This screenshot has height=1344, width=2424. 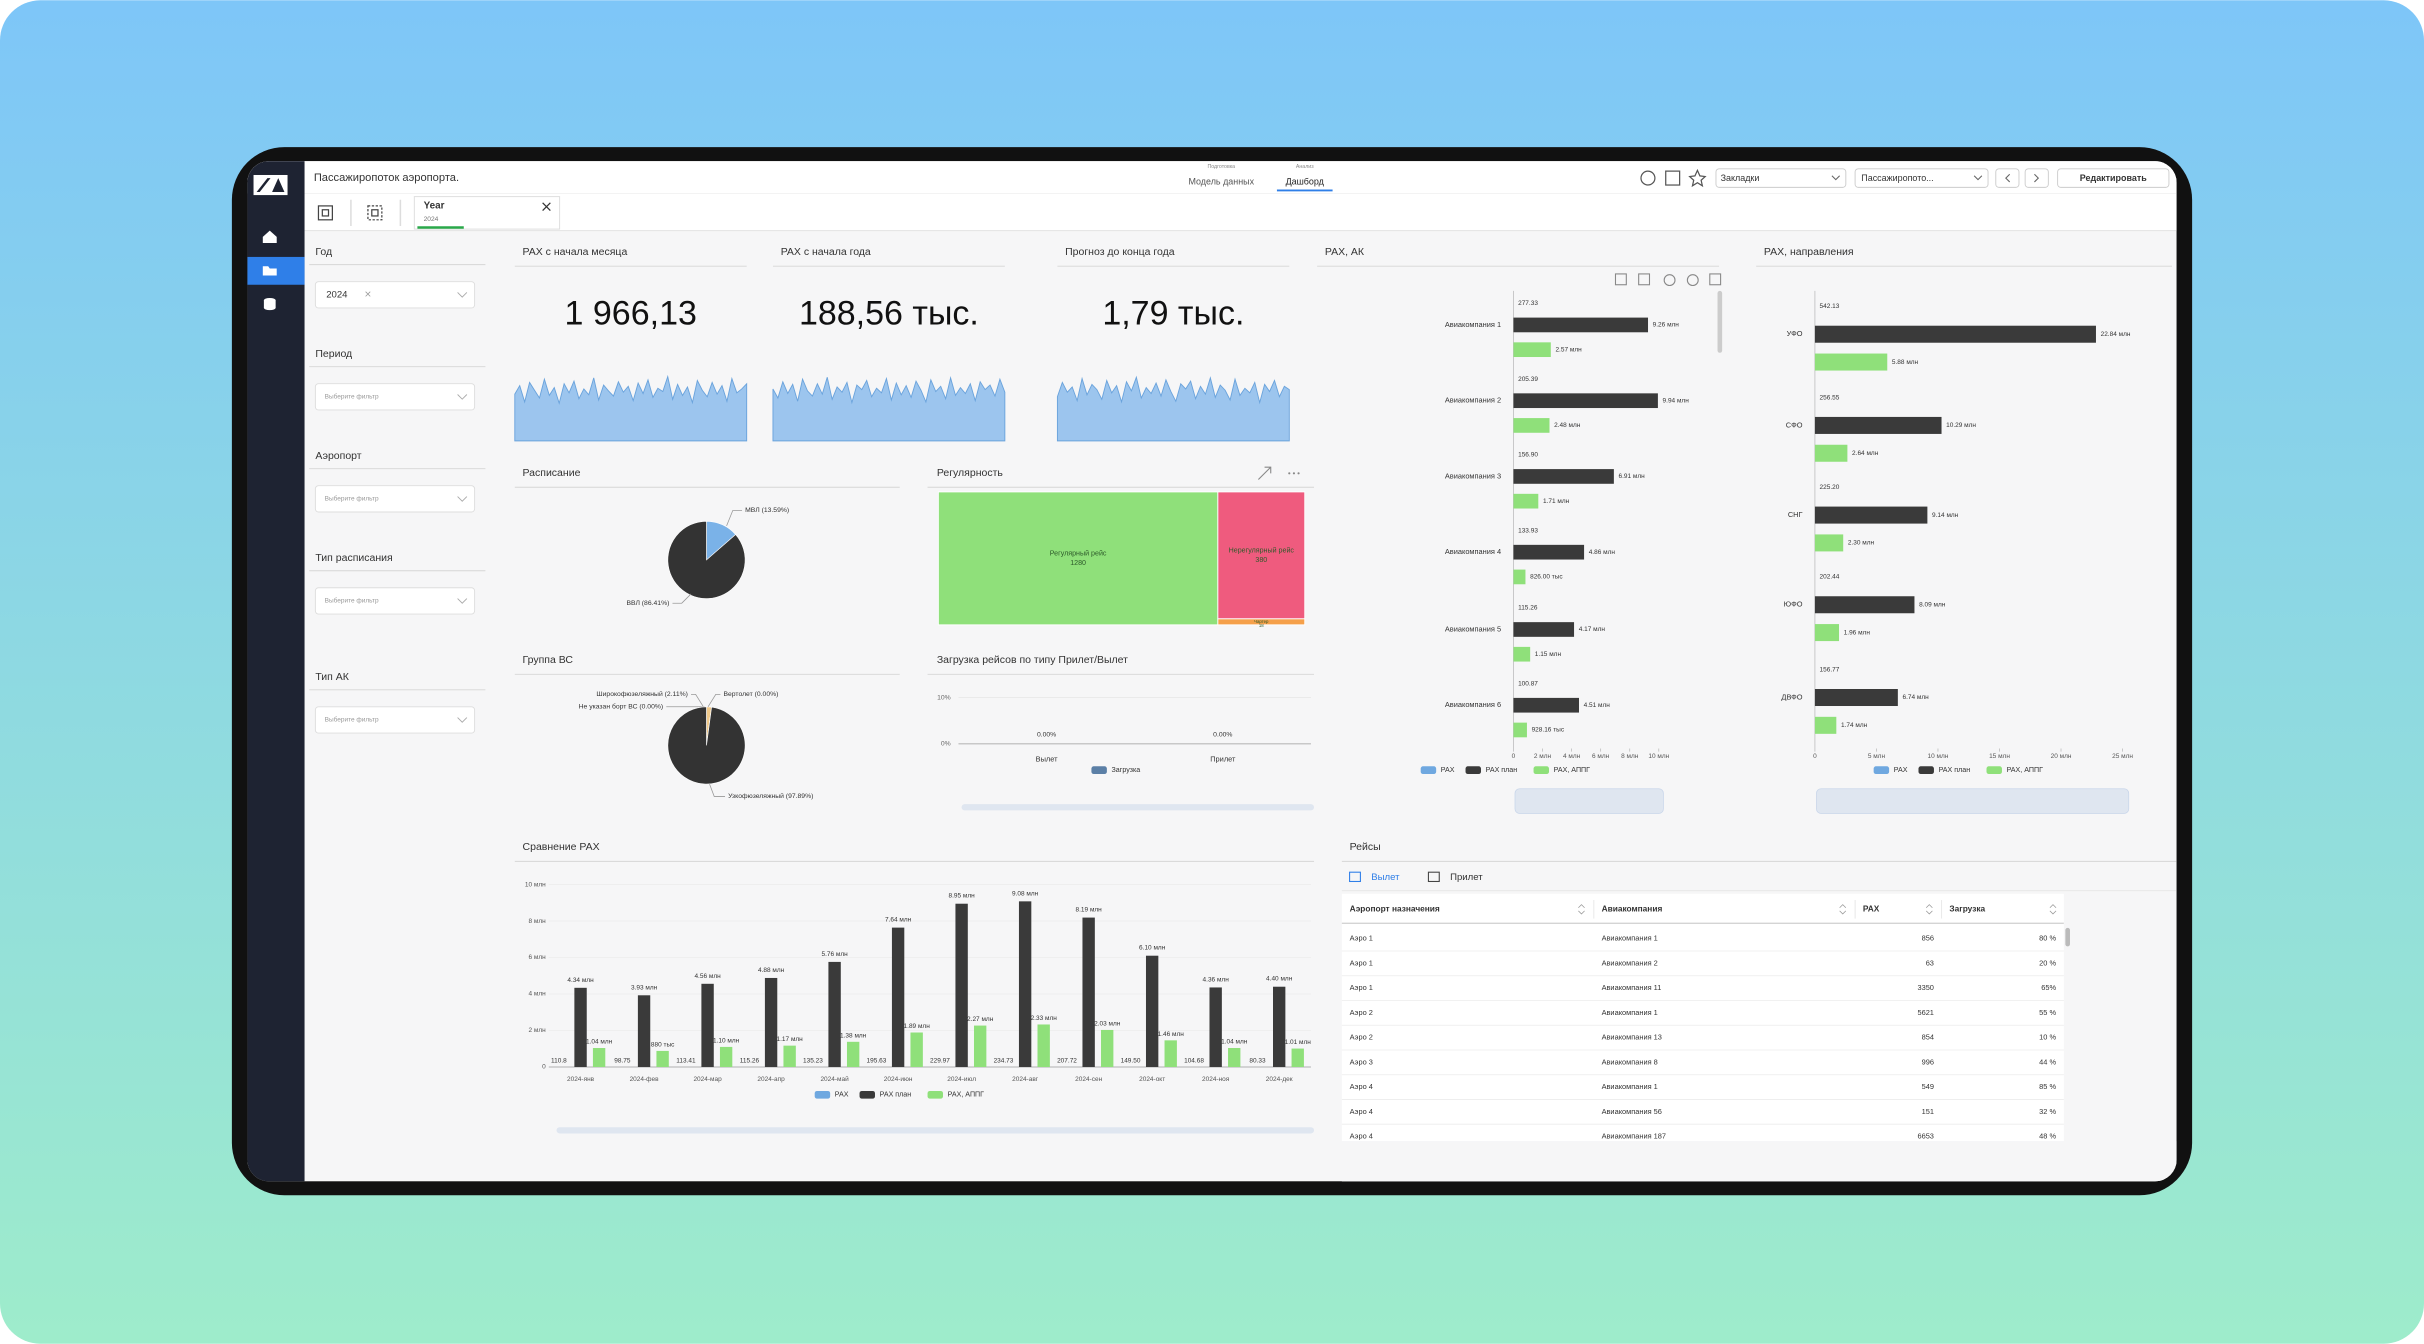 I want to click on value-label: 5.76 млн, so click(x=834, y=954).